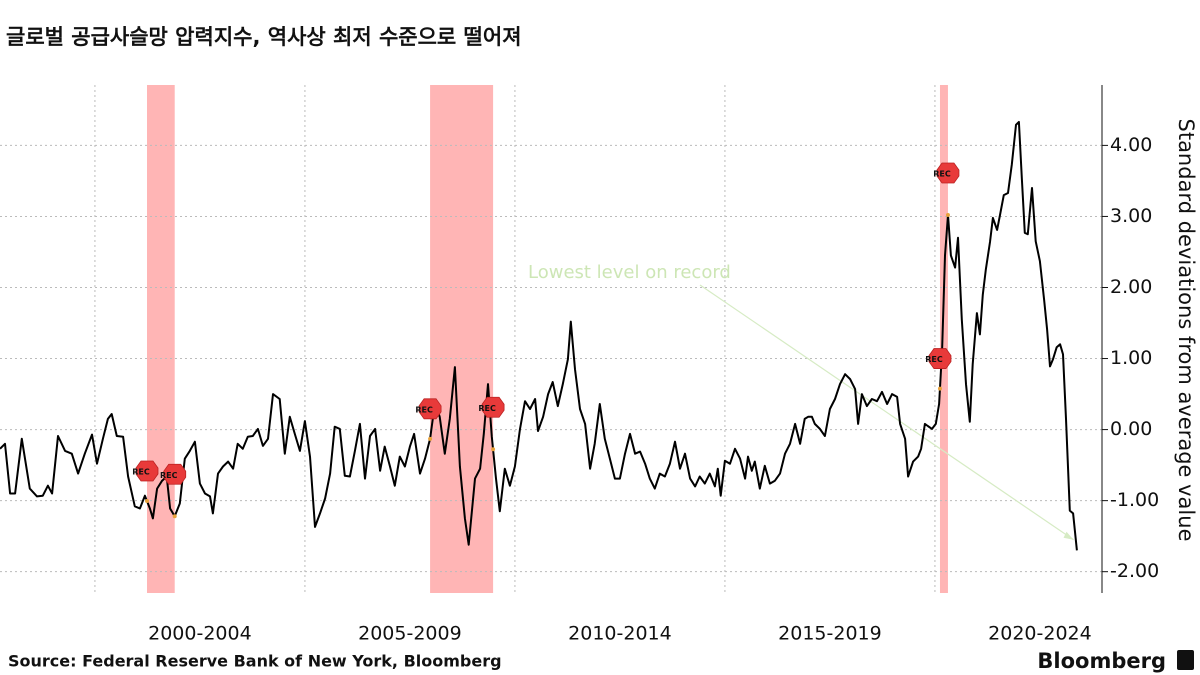  What do you see at coordinates (1134, 571) in the screenshot?
I see `y-tick-label: -2.00` at bounding box center [1134, 571].